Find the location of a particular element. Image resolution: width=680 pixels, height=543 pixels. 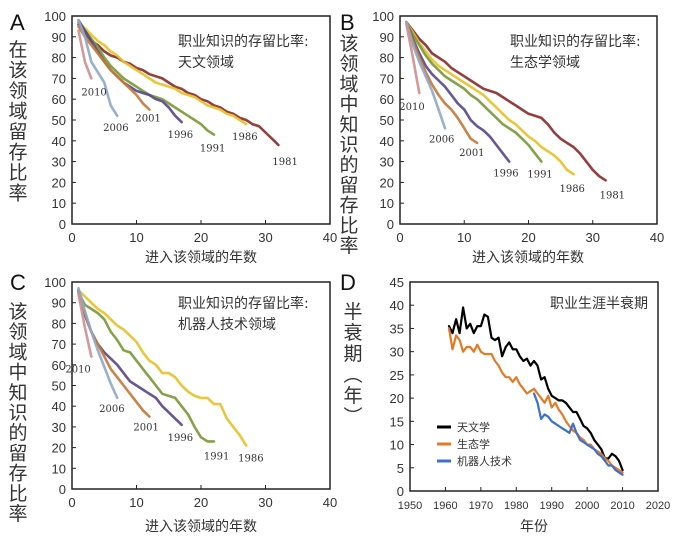

y-axis-label-char: 中 is located at coordinates (348, 105).